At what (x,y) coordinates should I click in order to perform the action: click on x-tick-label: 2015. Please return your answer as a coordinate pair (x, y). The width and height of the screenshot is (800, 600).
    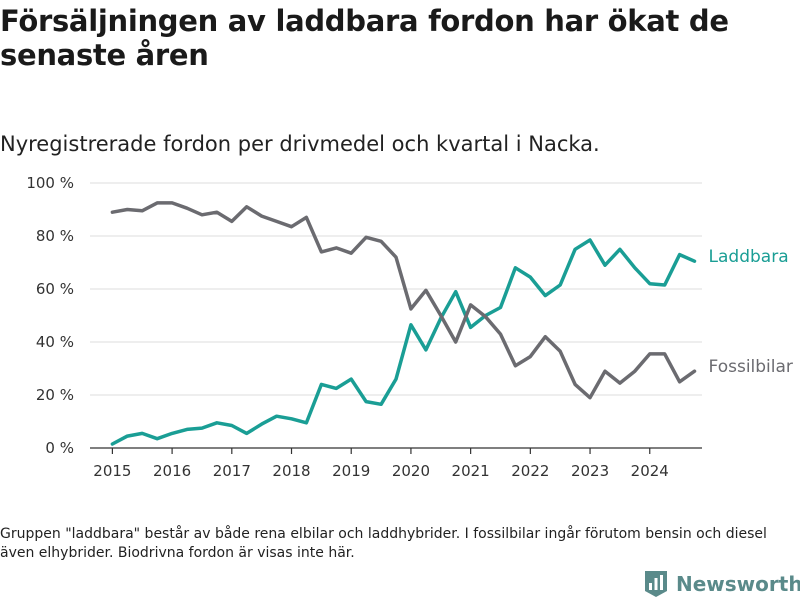
    Looking at the image, I should click on (112, 471).